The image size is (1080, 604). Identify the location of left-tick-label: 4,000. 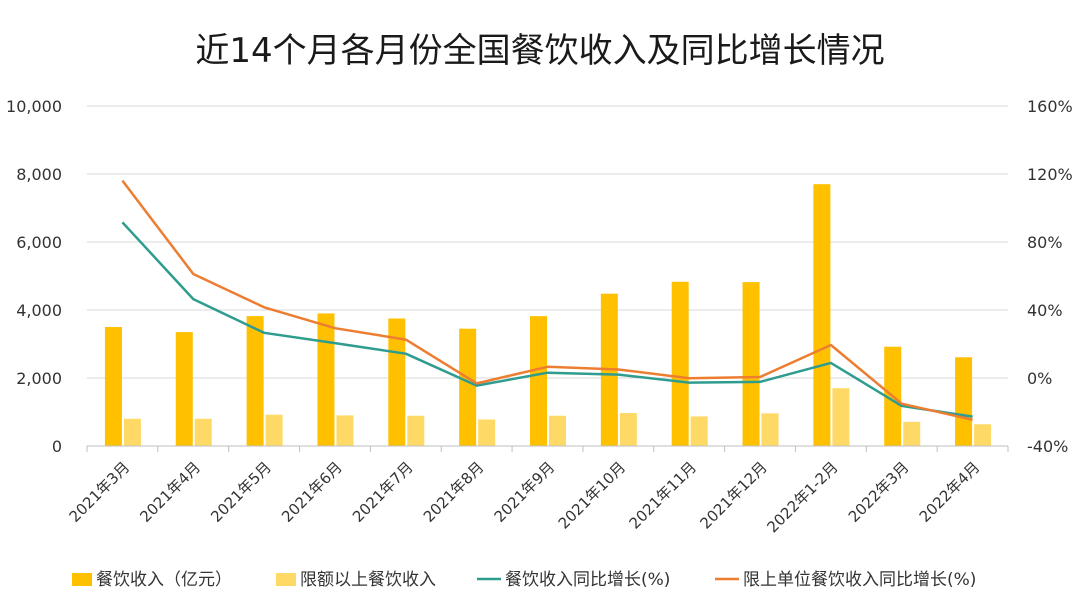
(39, 310).